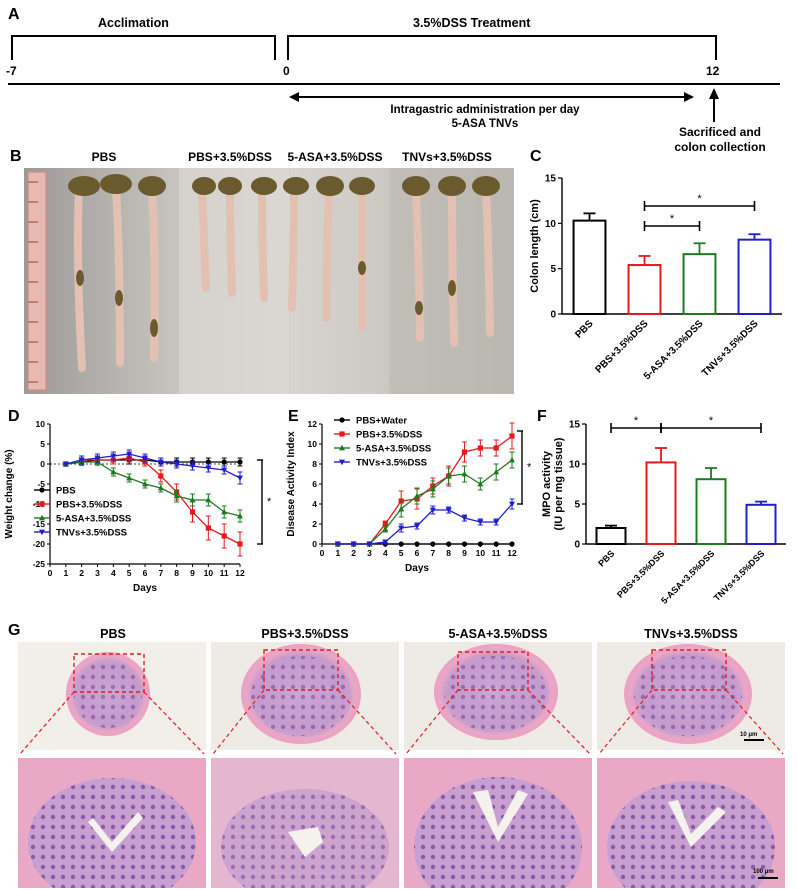 The width and height of the screenshot is (797, 890). I want to click on y-axis-label: Weight change (%), so click(9, 493).